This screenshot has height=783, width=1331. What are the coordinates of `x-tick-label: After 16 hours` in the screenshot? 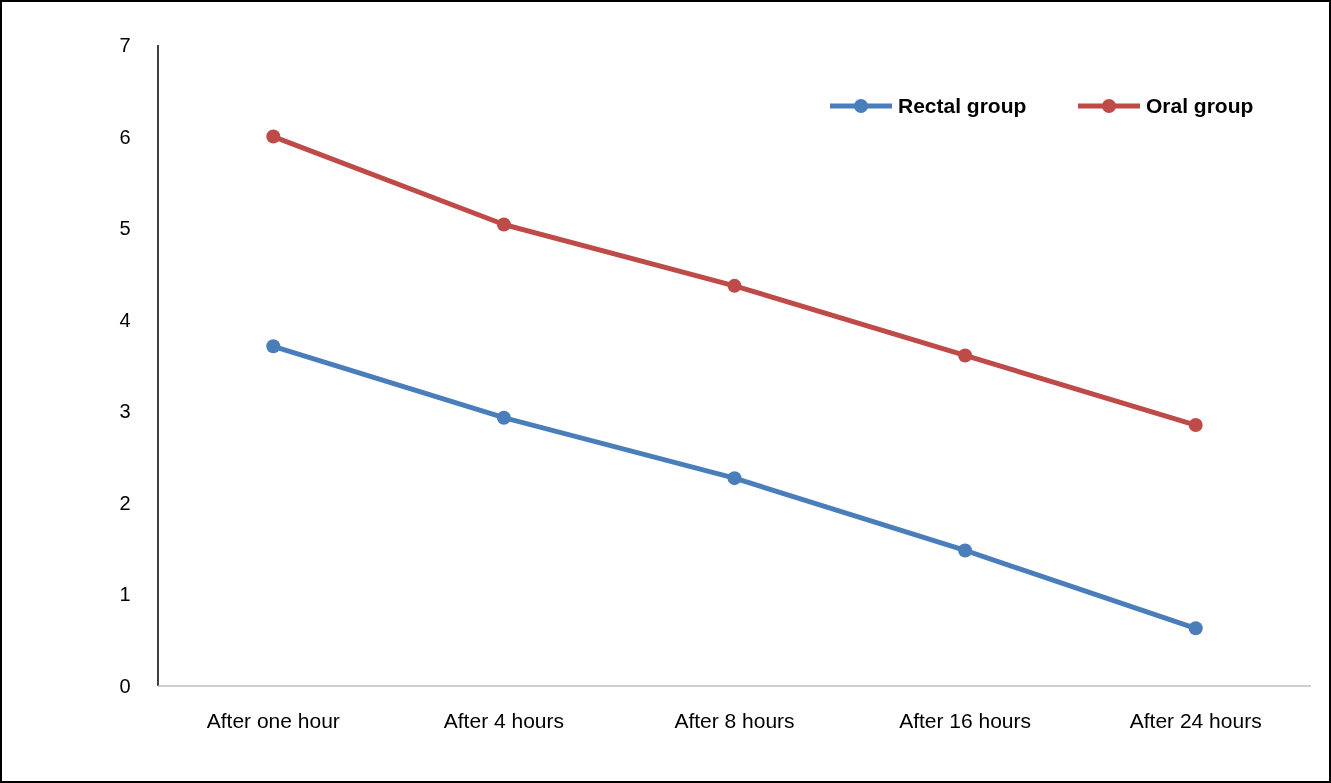 It's located at (965, 720).